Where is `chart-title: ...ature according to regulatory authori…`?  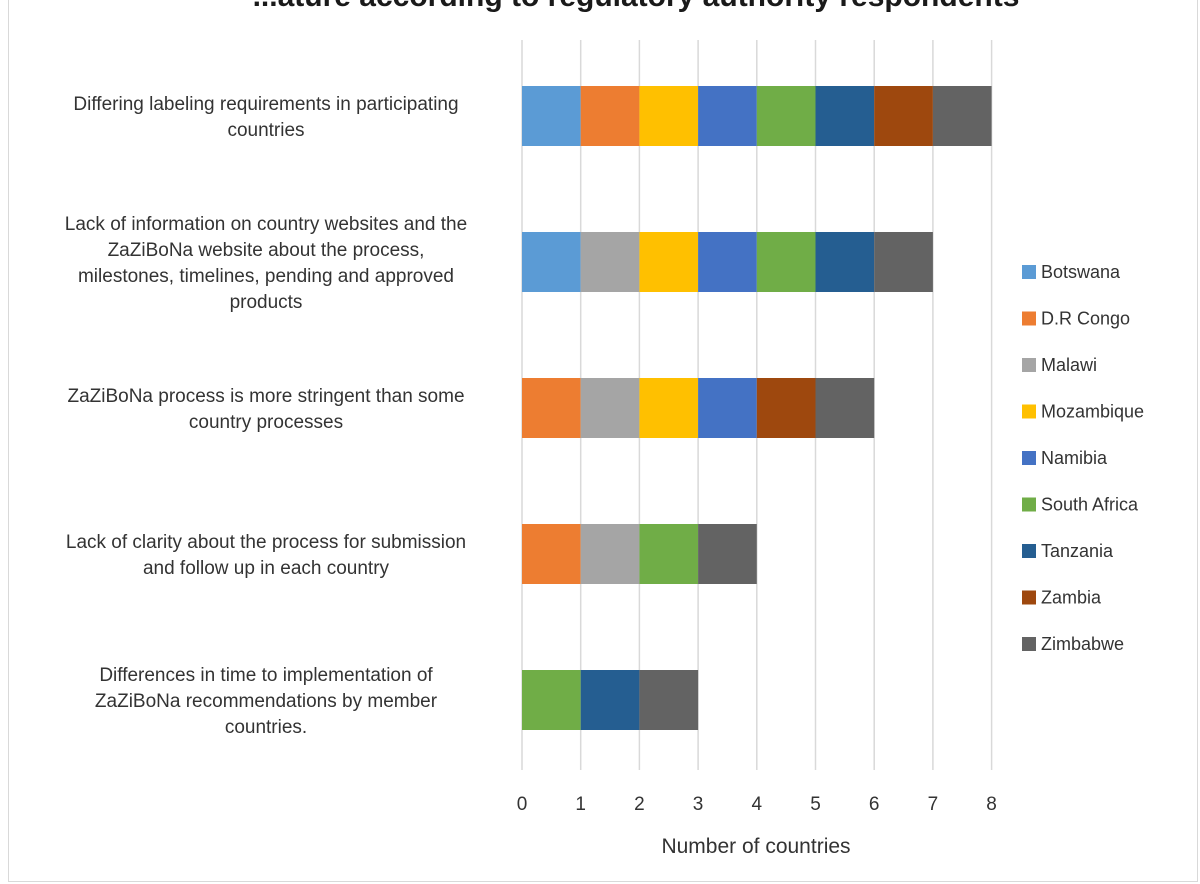
chart-title: ...ature according to regulatory authori… is located at coordinates (636, 6).